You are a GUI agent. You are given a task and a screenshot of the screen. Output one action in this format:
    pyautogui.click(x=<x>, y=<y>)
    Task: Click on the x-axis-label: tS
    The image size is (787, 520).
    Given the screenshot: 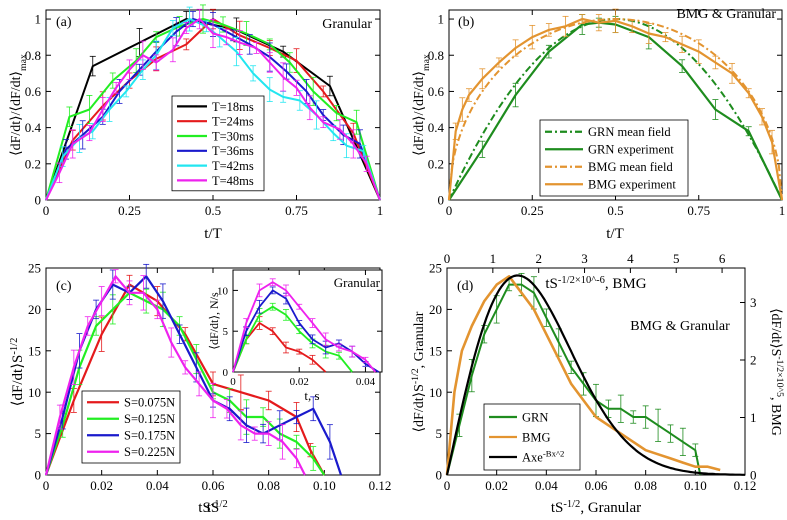 What is the action you would take?
    pyautogui.click(x=213, y=508)
    